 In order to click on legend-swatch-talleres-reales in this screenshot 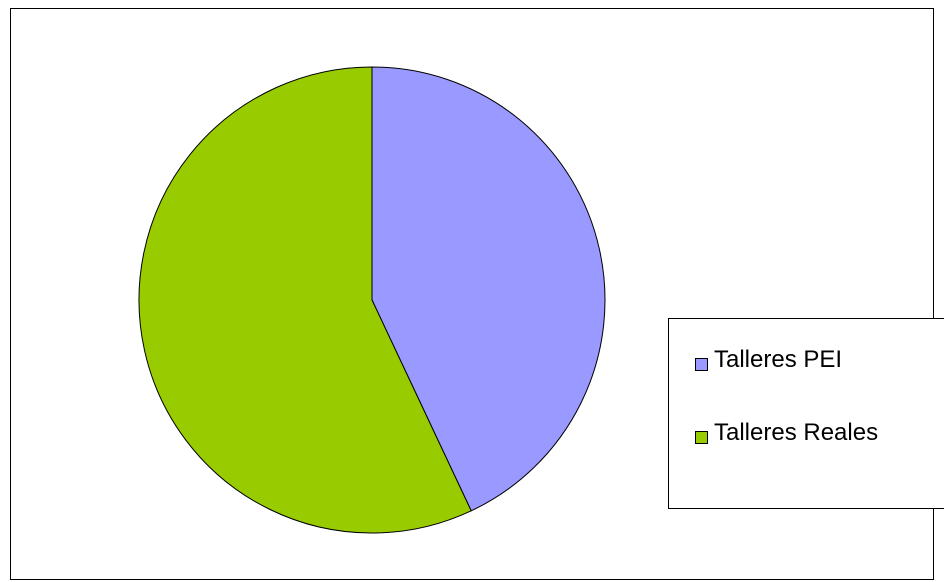, I will do `click(701, 437)`.